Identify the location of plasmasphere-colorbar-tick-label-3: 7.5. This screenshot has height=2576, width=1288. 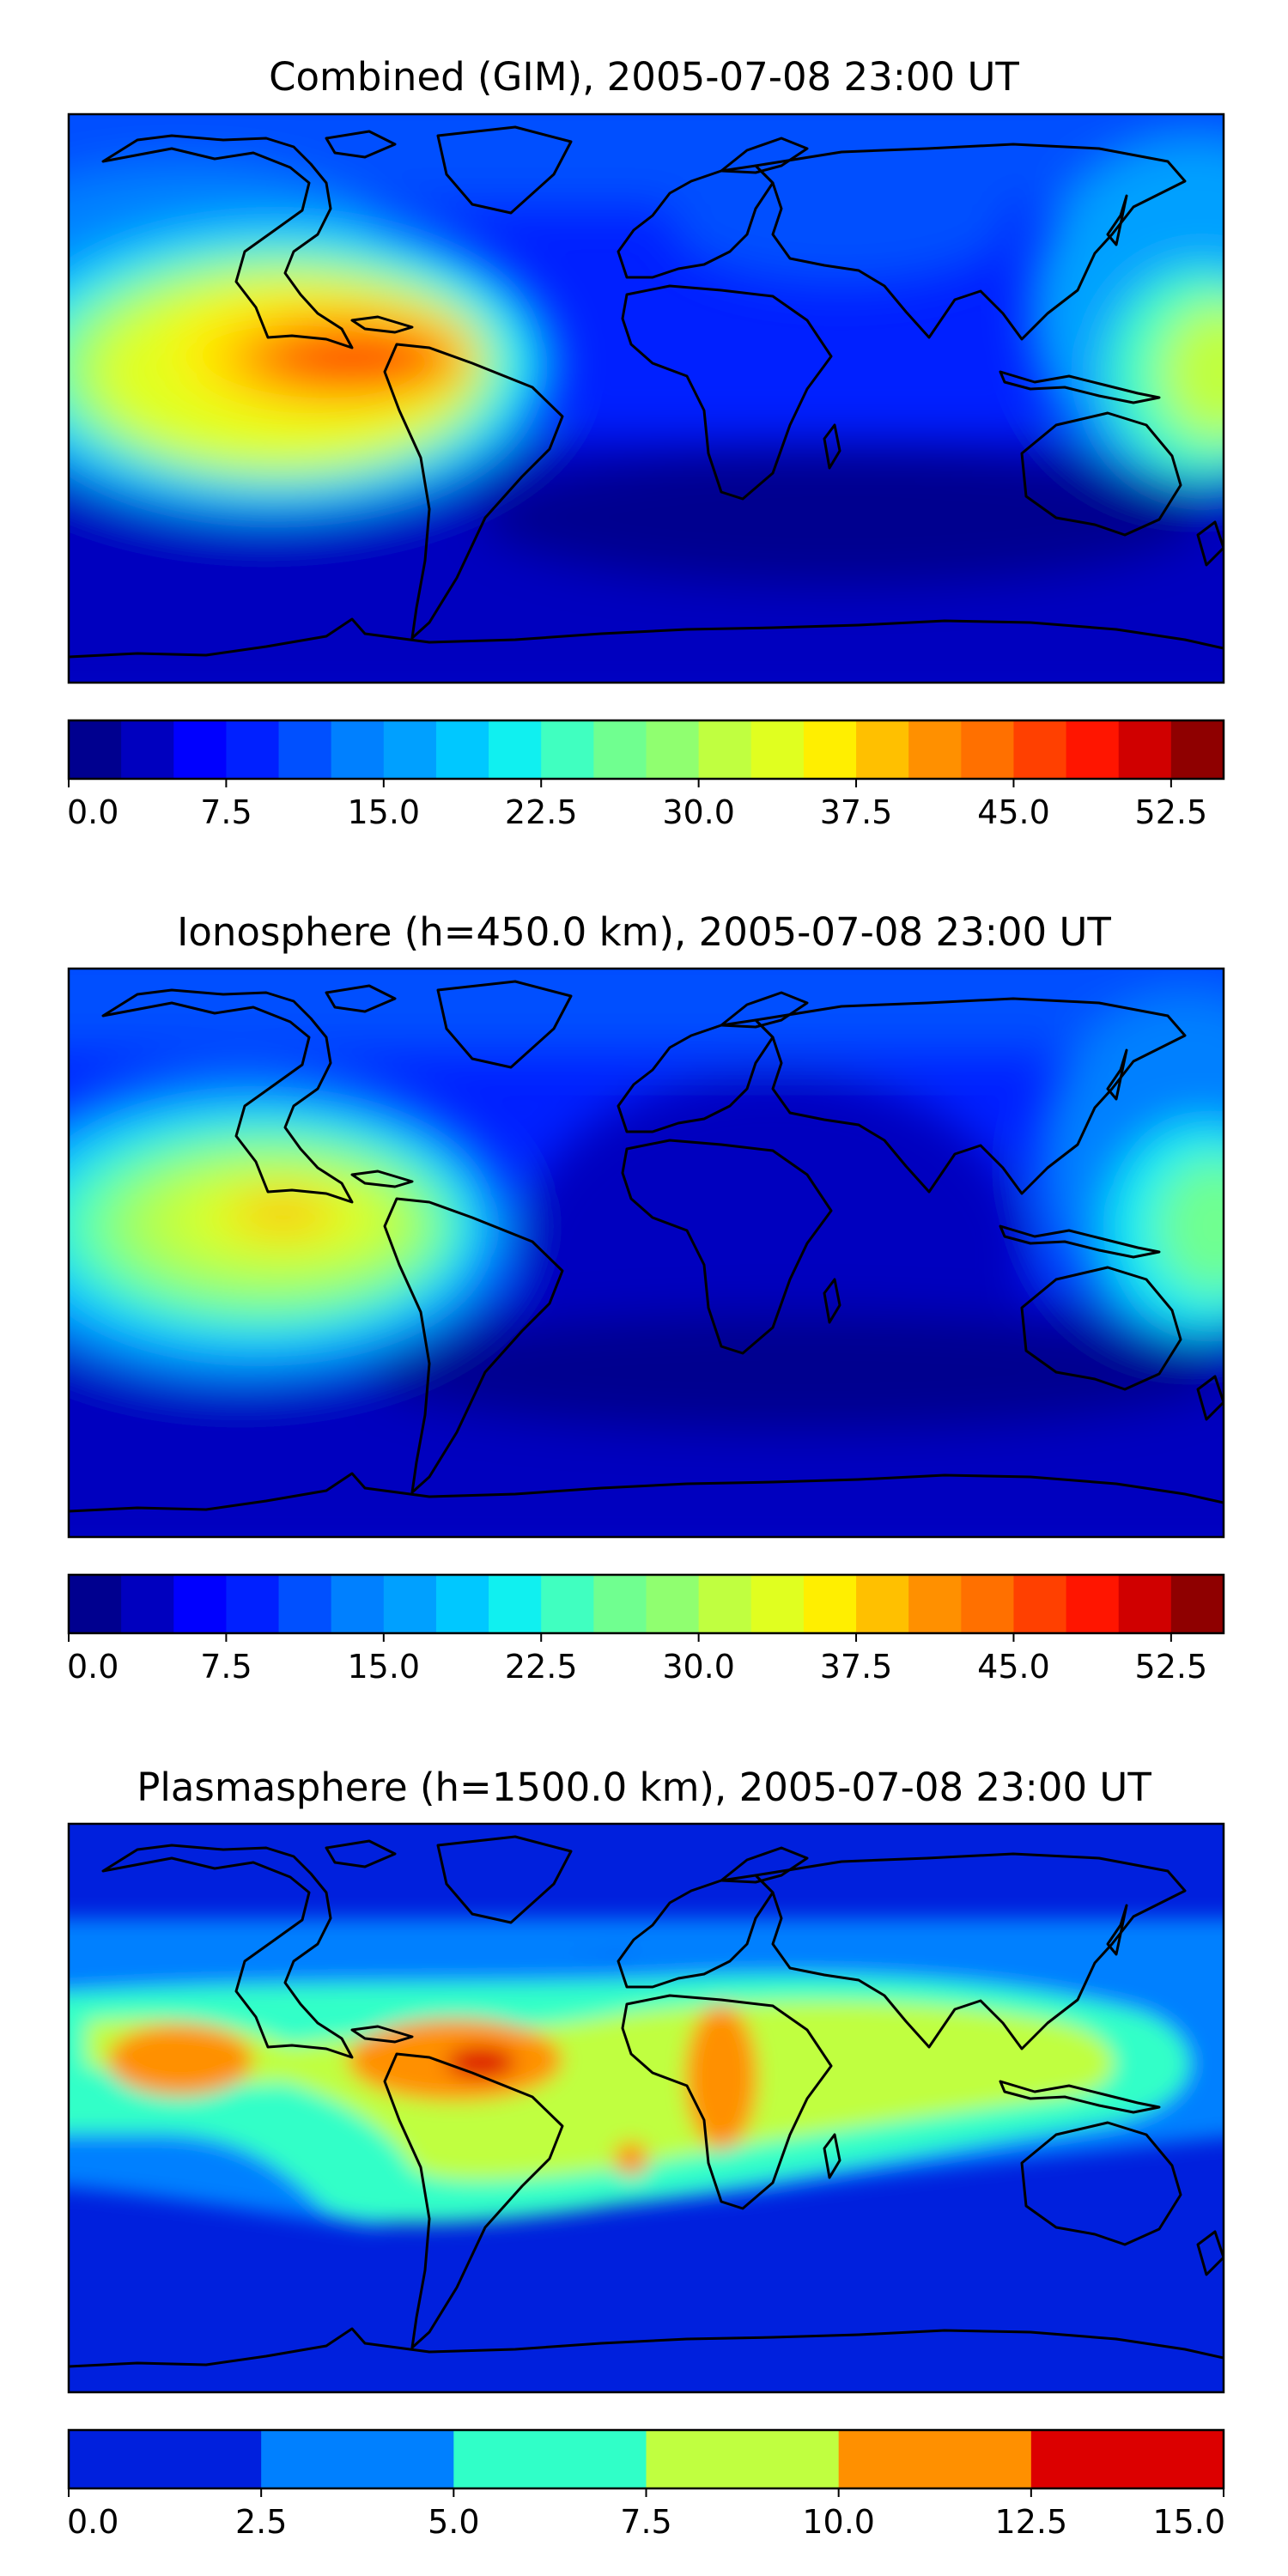
(645, 2522).